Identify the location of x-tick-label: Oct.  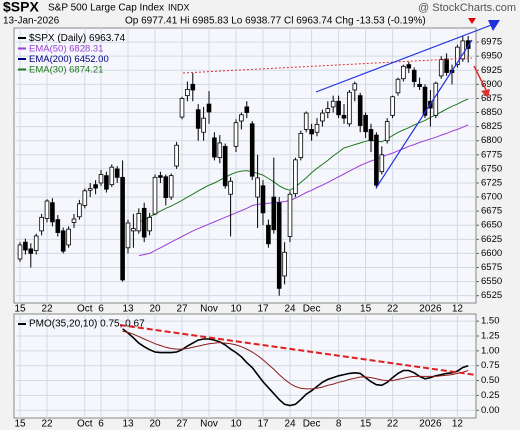
(85, 424).